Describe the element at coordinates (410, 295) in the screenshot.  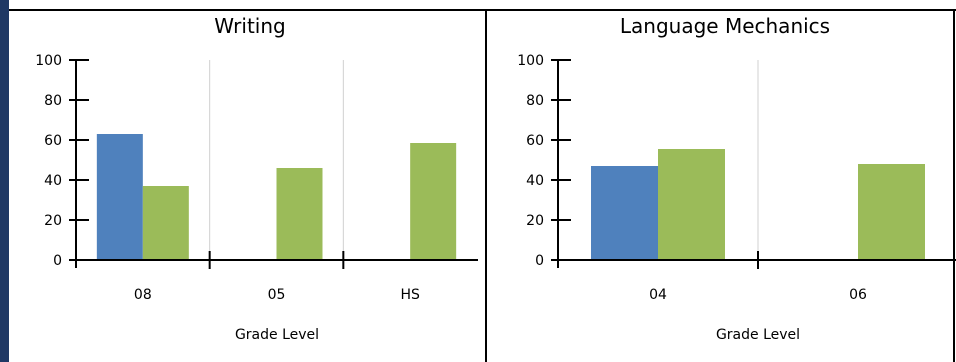
I see `x-tick-label: HS` at that location.